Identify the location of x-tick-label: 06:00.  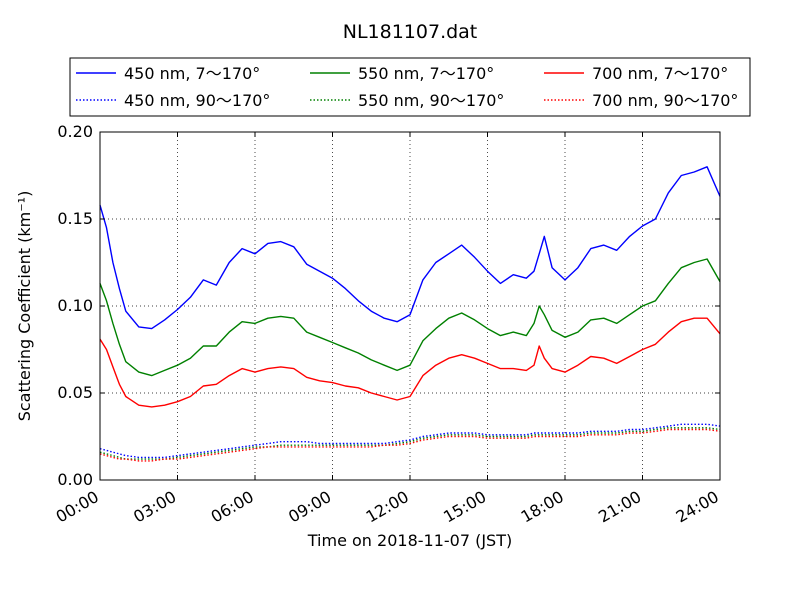
(232, 507).